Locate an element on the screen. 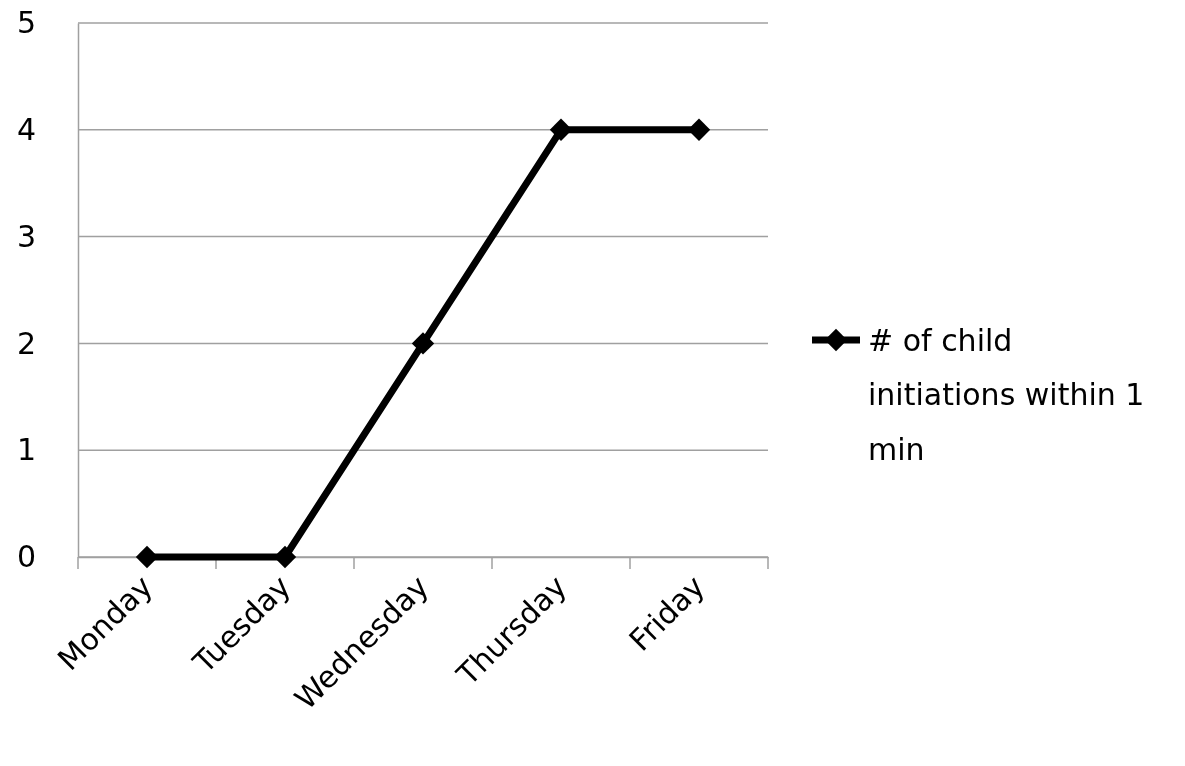  y-tick-label: 4 is located at coordinates (26, 129).